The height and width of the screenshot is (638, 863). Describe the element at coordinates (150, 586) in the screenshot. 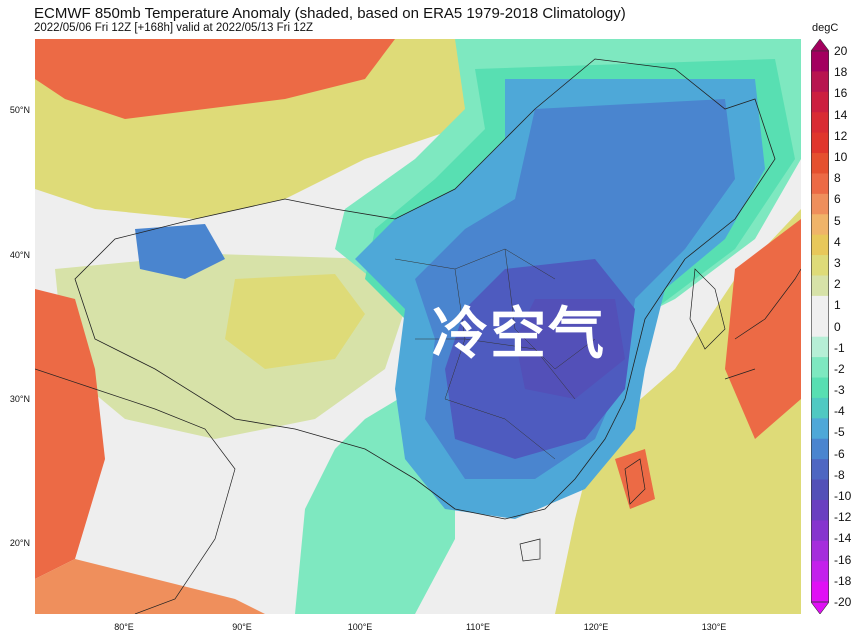

I see `hot-region-southwest` at that location.